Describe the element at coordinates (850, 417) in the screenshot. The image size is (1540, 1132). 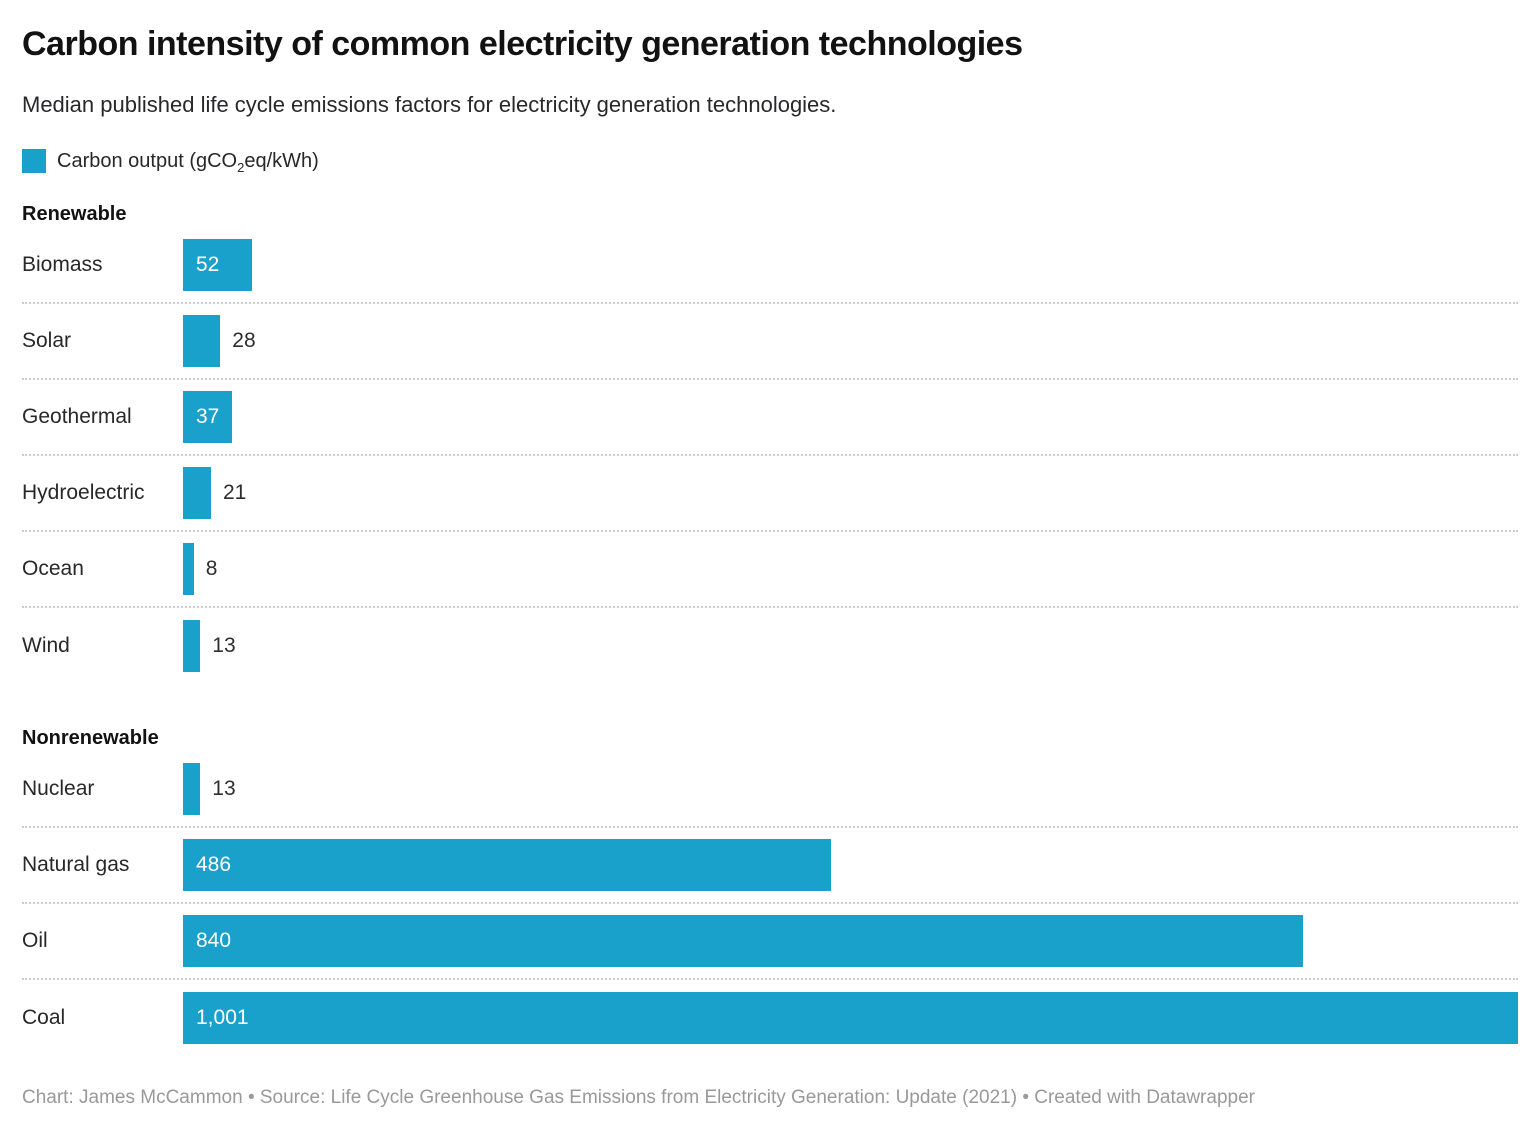
I see `bar-track: 37` at that location.